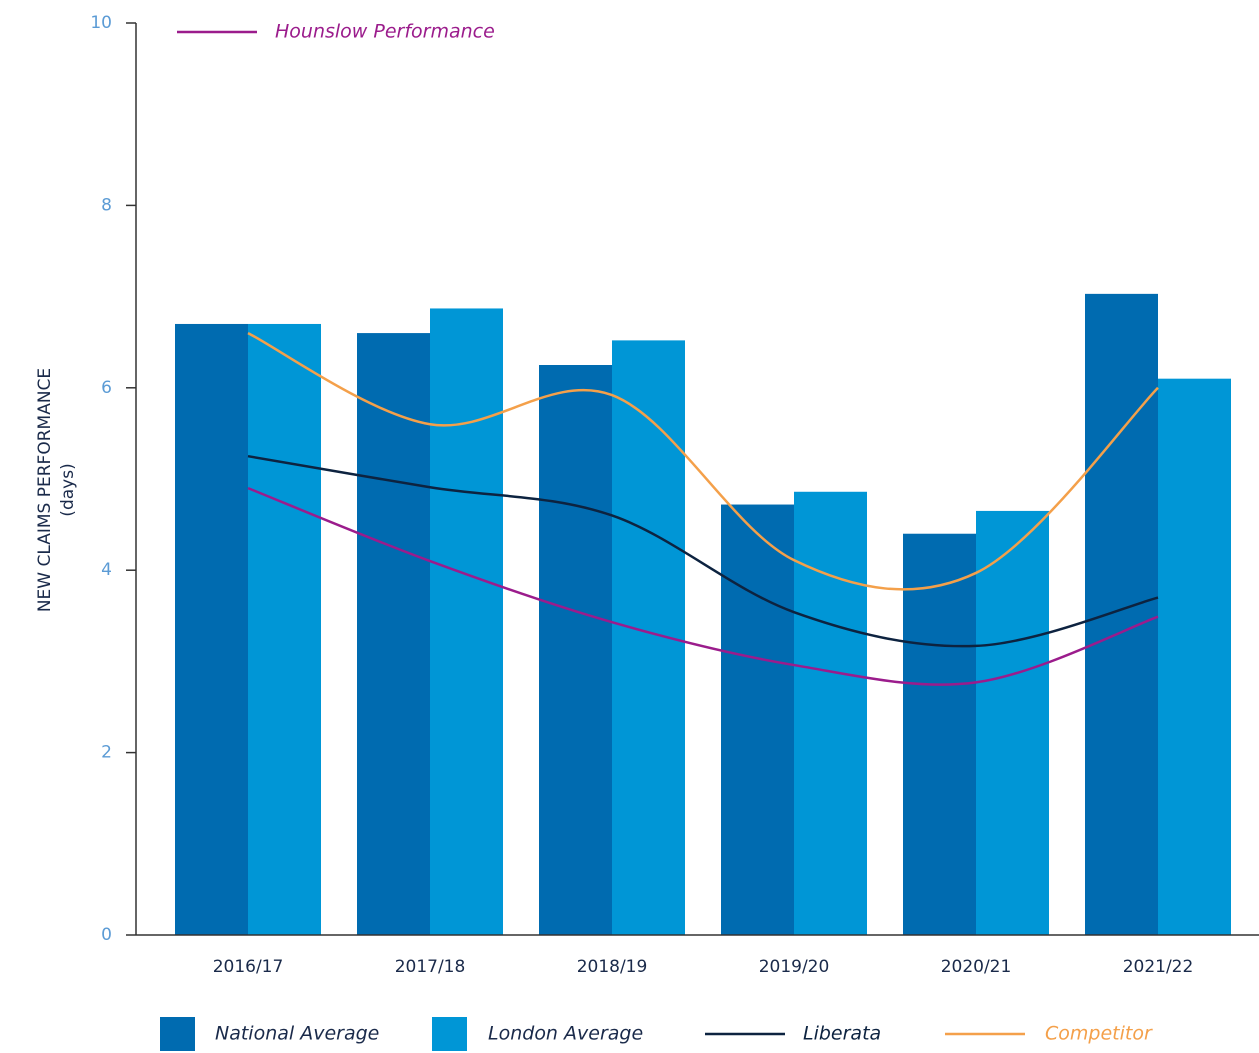 This screenshot has height=1053, width=1259. I want to click on x-tick-label: 2016/17, so click(248, 967).